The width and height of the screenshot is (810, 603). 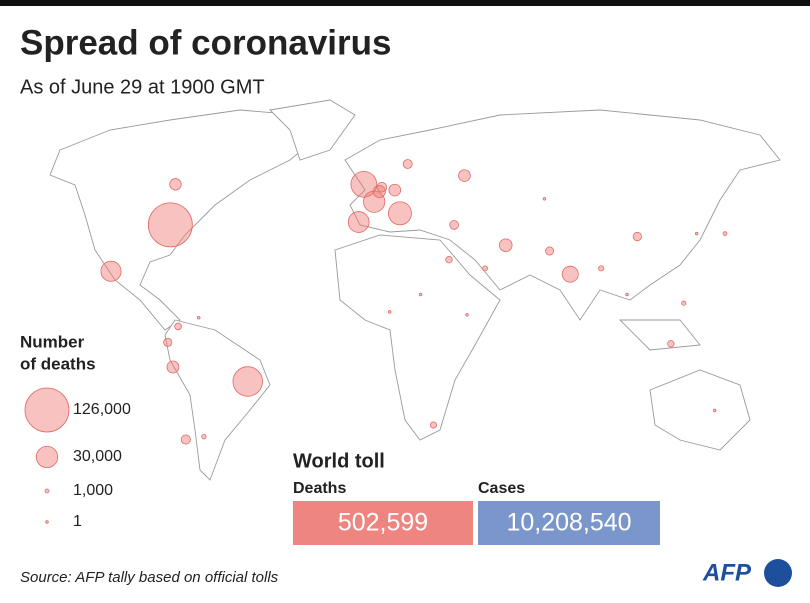 I want to click on legend-title: Number, so click(x=52, y=341).